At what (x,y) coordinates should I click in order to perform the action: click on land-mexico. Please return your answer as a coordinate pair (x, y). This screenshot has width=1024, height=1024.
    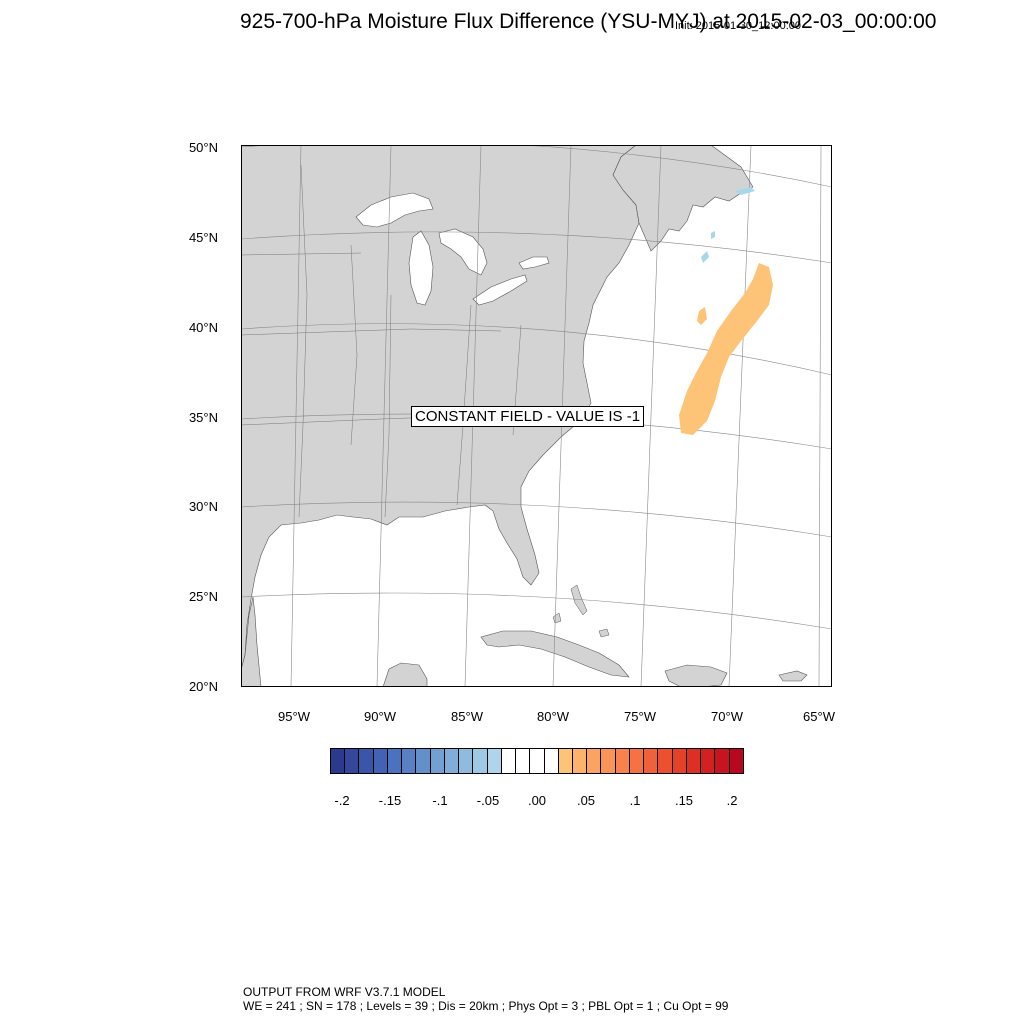
    Looking at the image, I should click on (251, 641).